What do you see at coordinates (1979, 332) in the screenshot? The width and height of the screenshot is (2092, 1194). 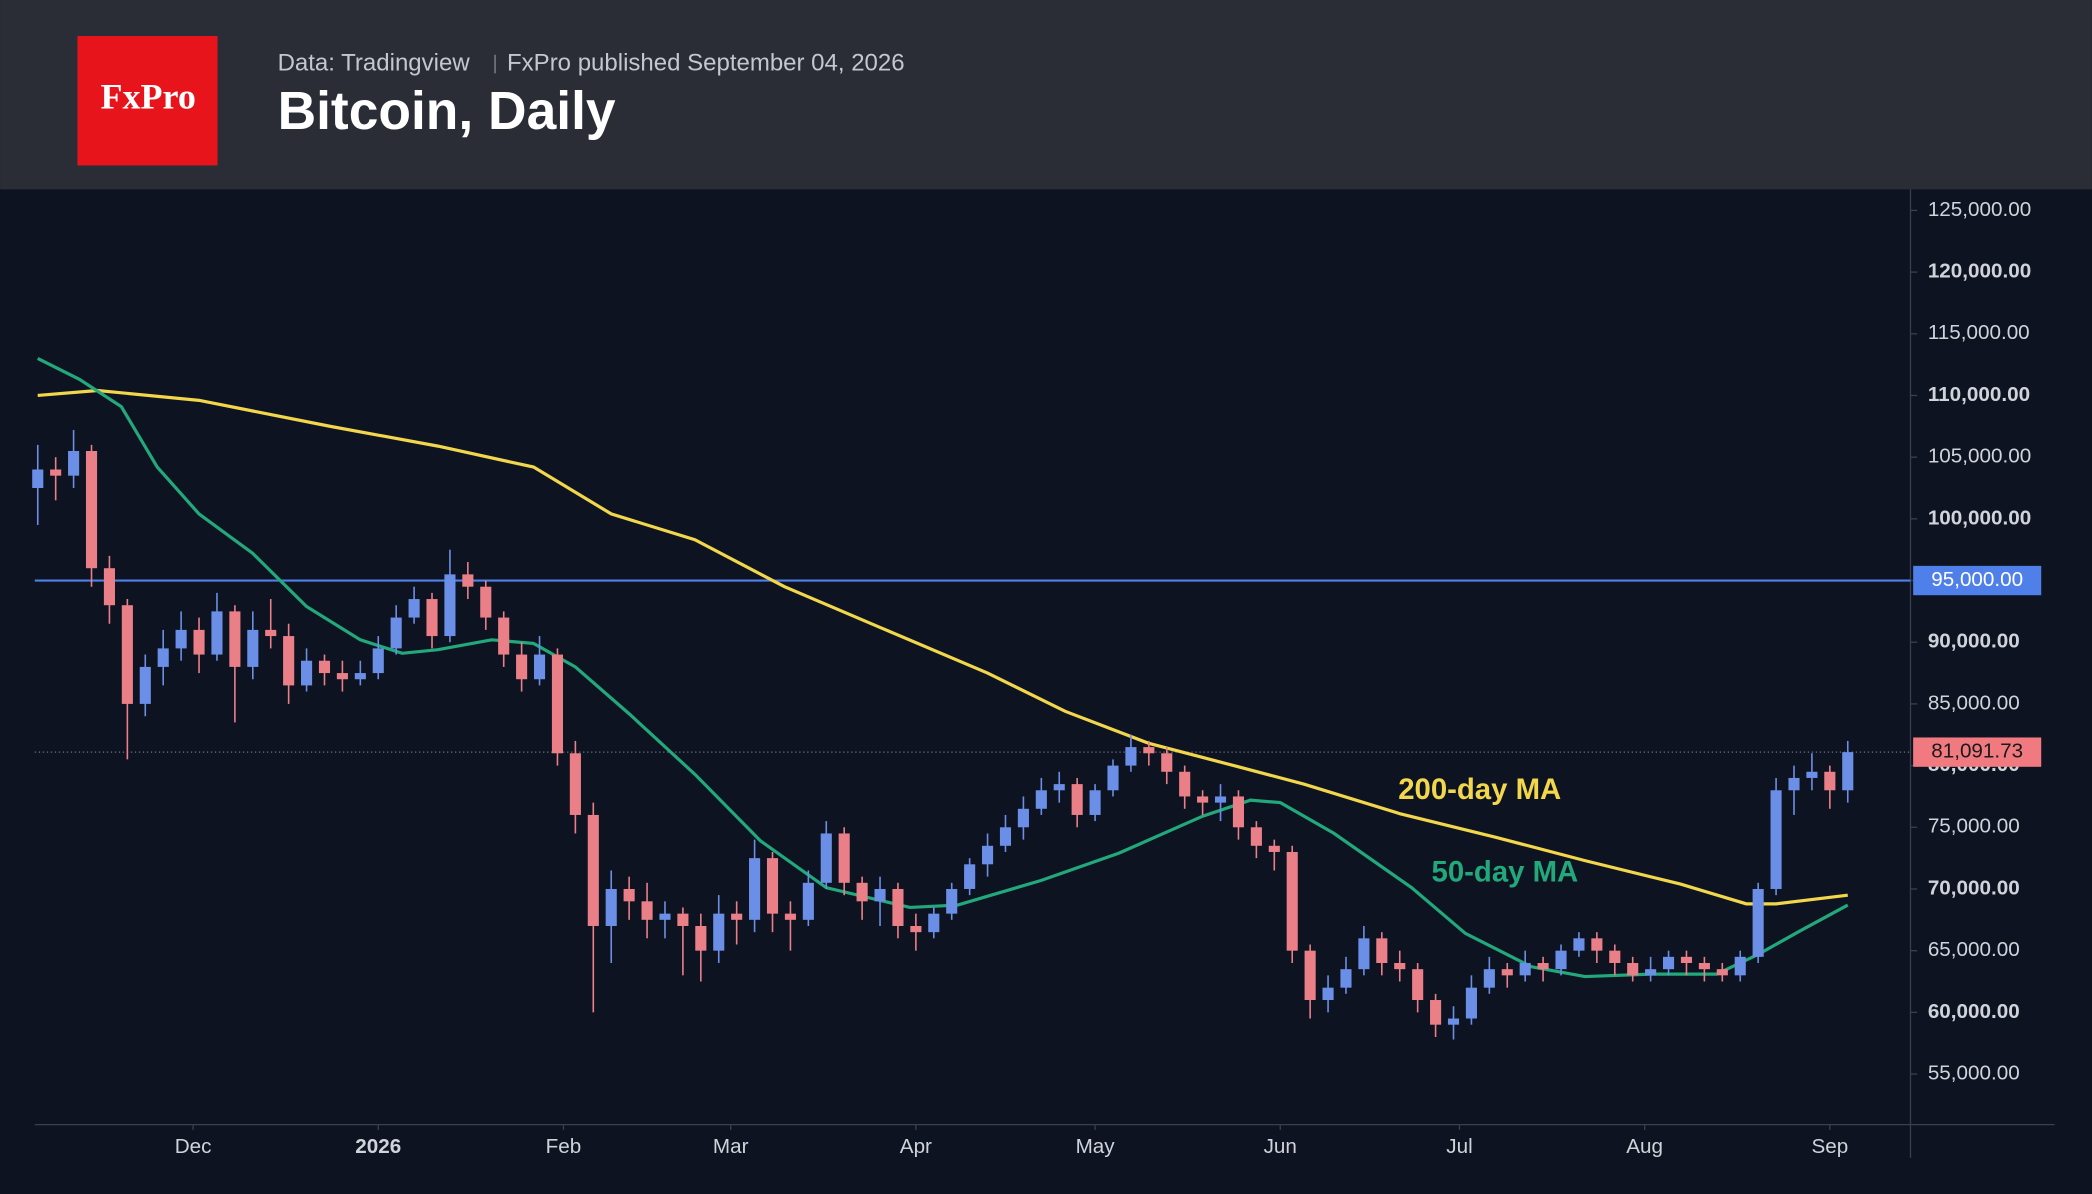 I see `y-tick-label: 115,000.00` at bounding box center [1979, 332].